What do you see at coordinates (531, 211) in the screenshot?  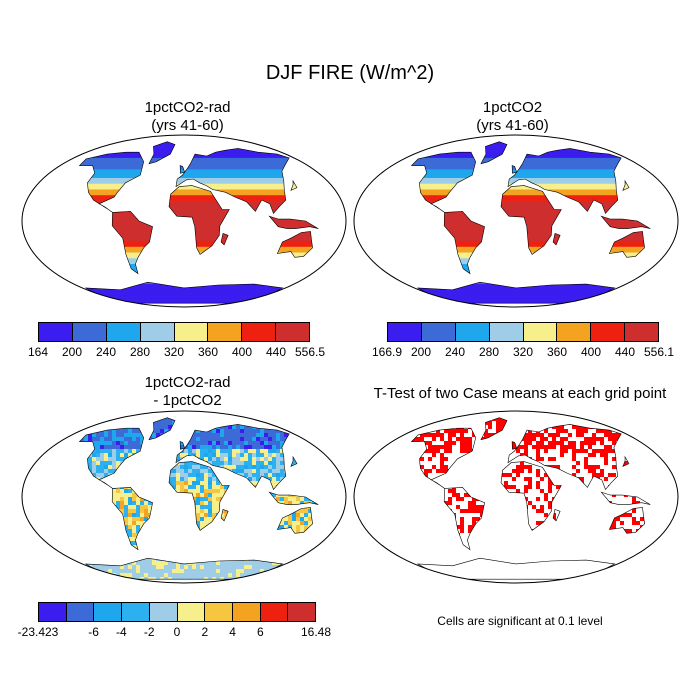 I see `value-band` at bounding box center [531, 211].